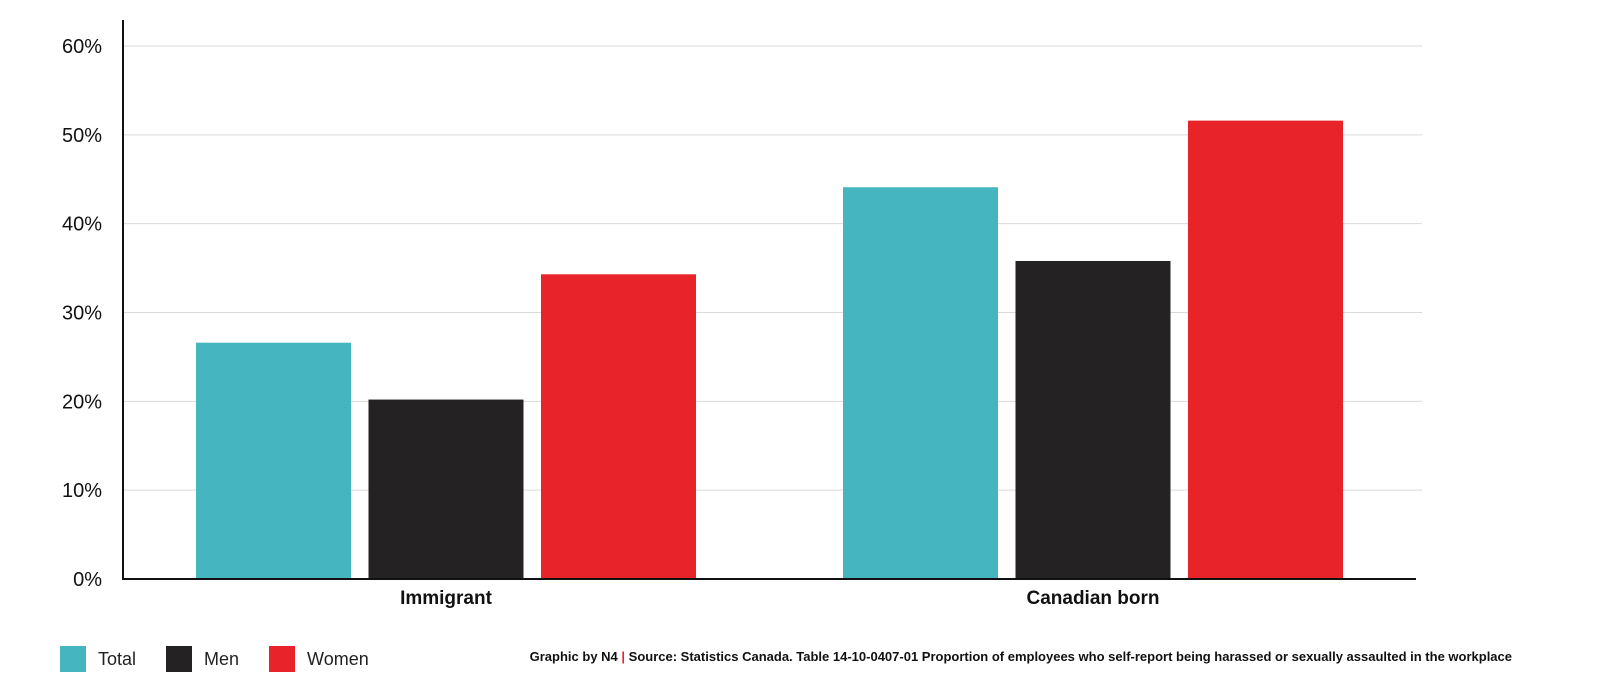 The width and height of the screenshot is (1600, 686). Describe the element at coordinates (202, 659) in the screenshot. I see `legend-item-men: Men` at that location.